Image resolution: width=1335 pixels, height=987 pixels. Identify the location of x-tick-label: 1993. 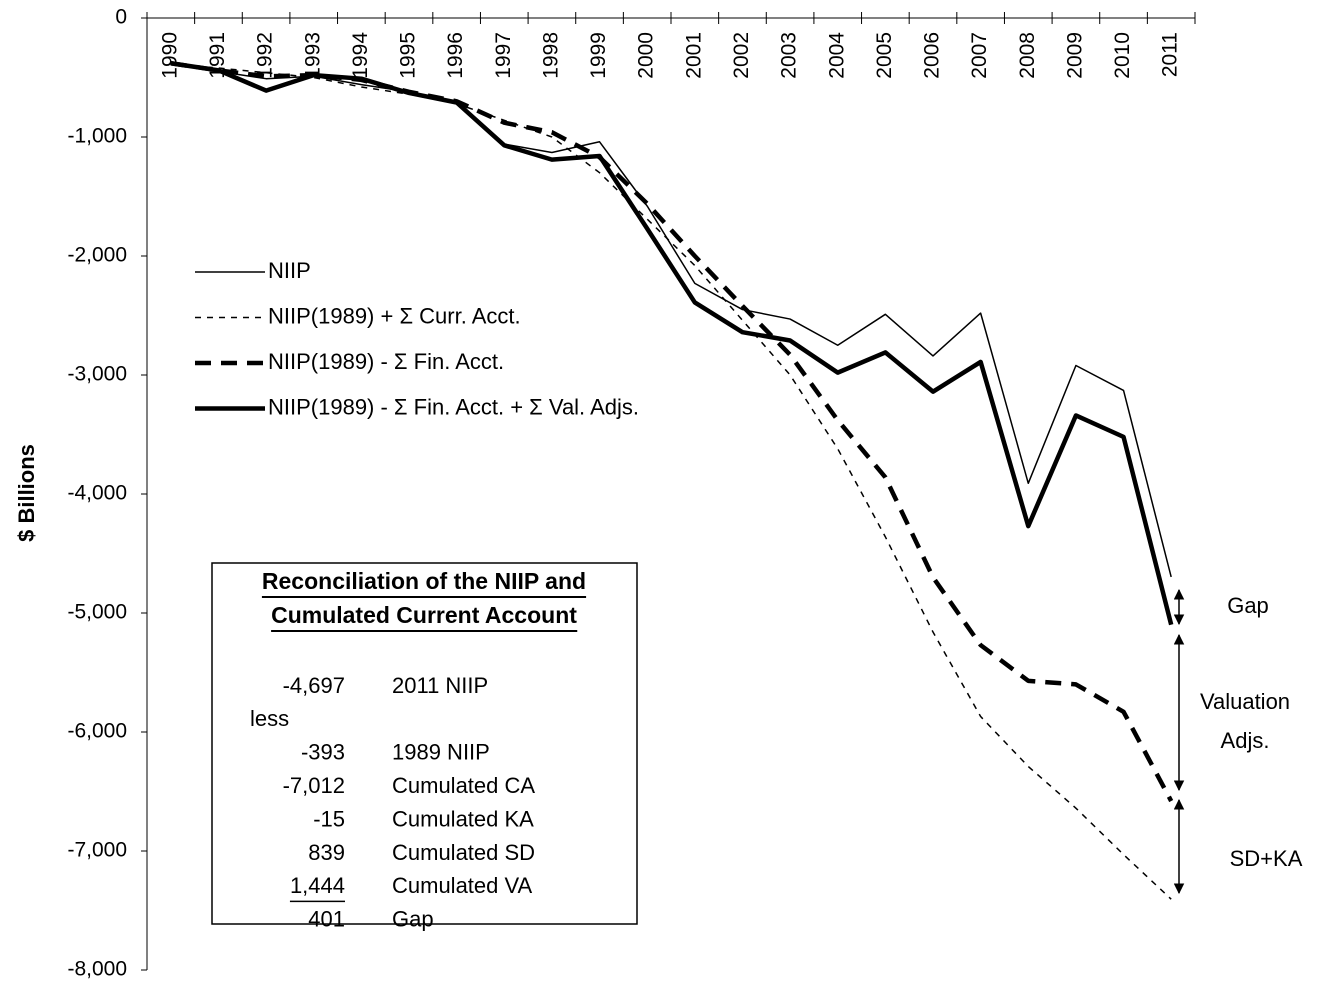
(312, 55).